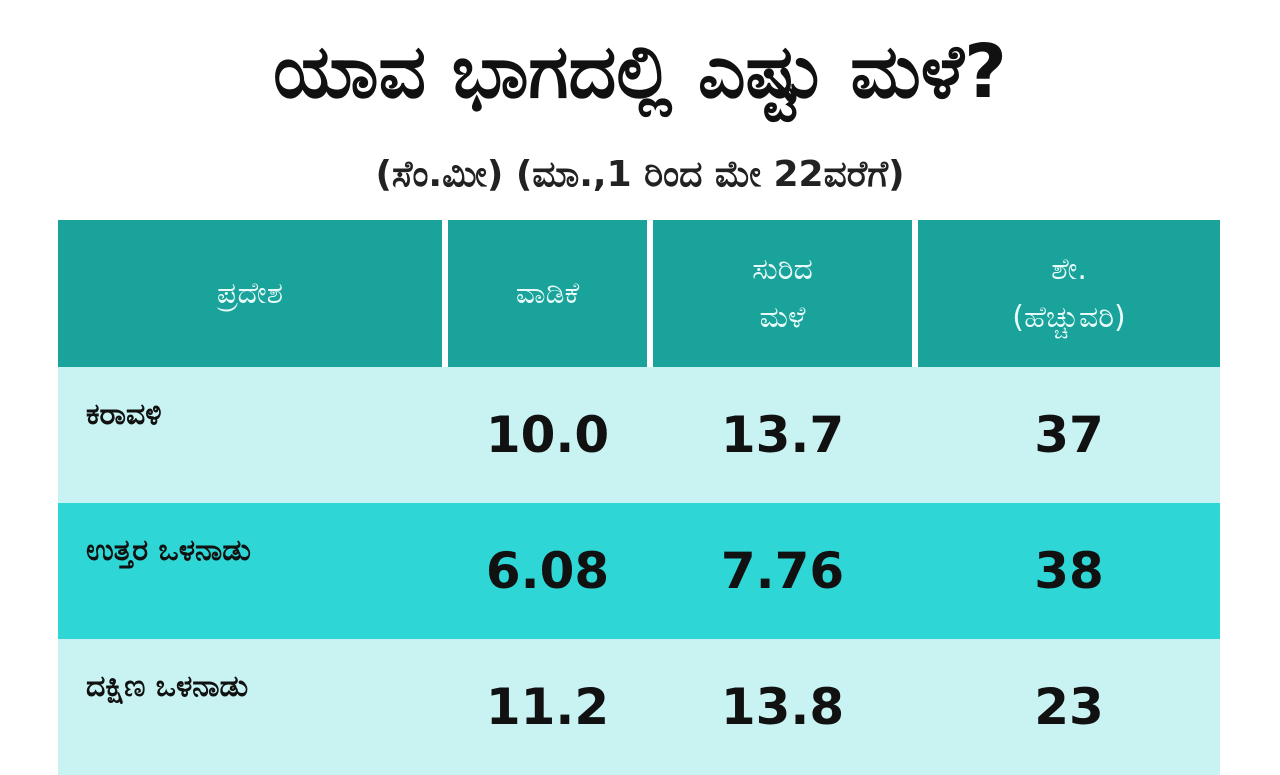 The height and width of the screenshot is (775, 1280). What do you see at coordinates (251, 435) in the screenshot?
I see `region-cell: ಕರಾವಳಿ` at bounding box center [251, 435].